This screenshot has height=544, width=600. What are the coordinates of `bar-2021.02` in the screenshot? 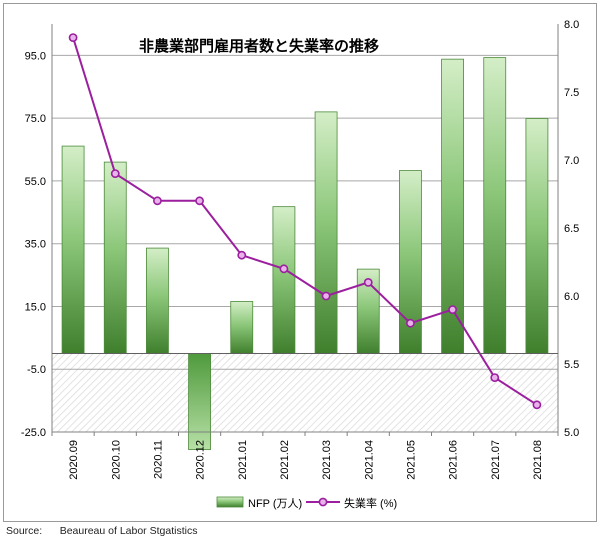 It's located at (284, 280).